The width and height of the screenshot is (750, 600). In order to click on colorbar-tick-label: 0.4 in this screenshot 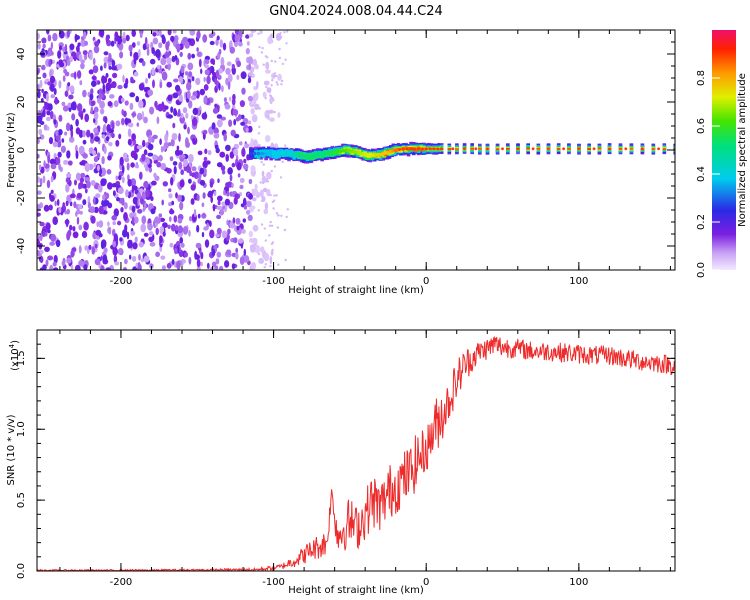, I will do `click(701, 174)`.